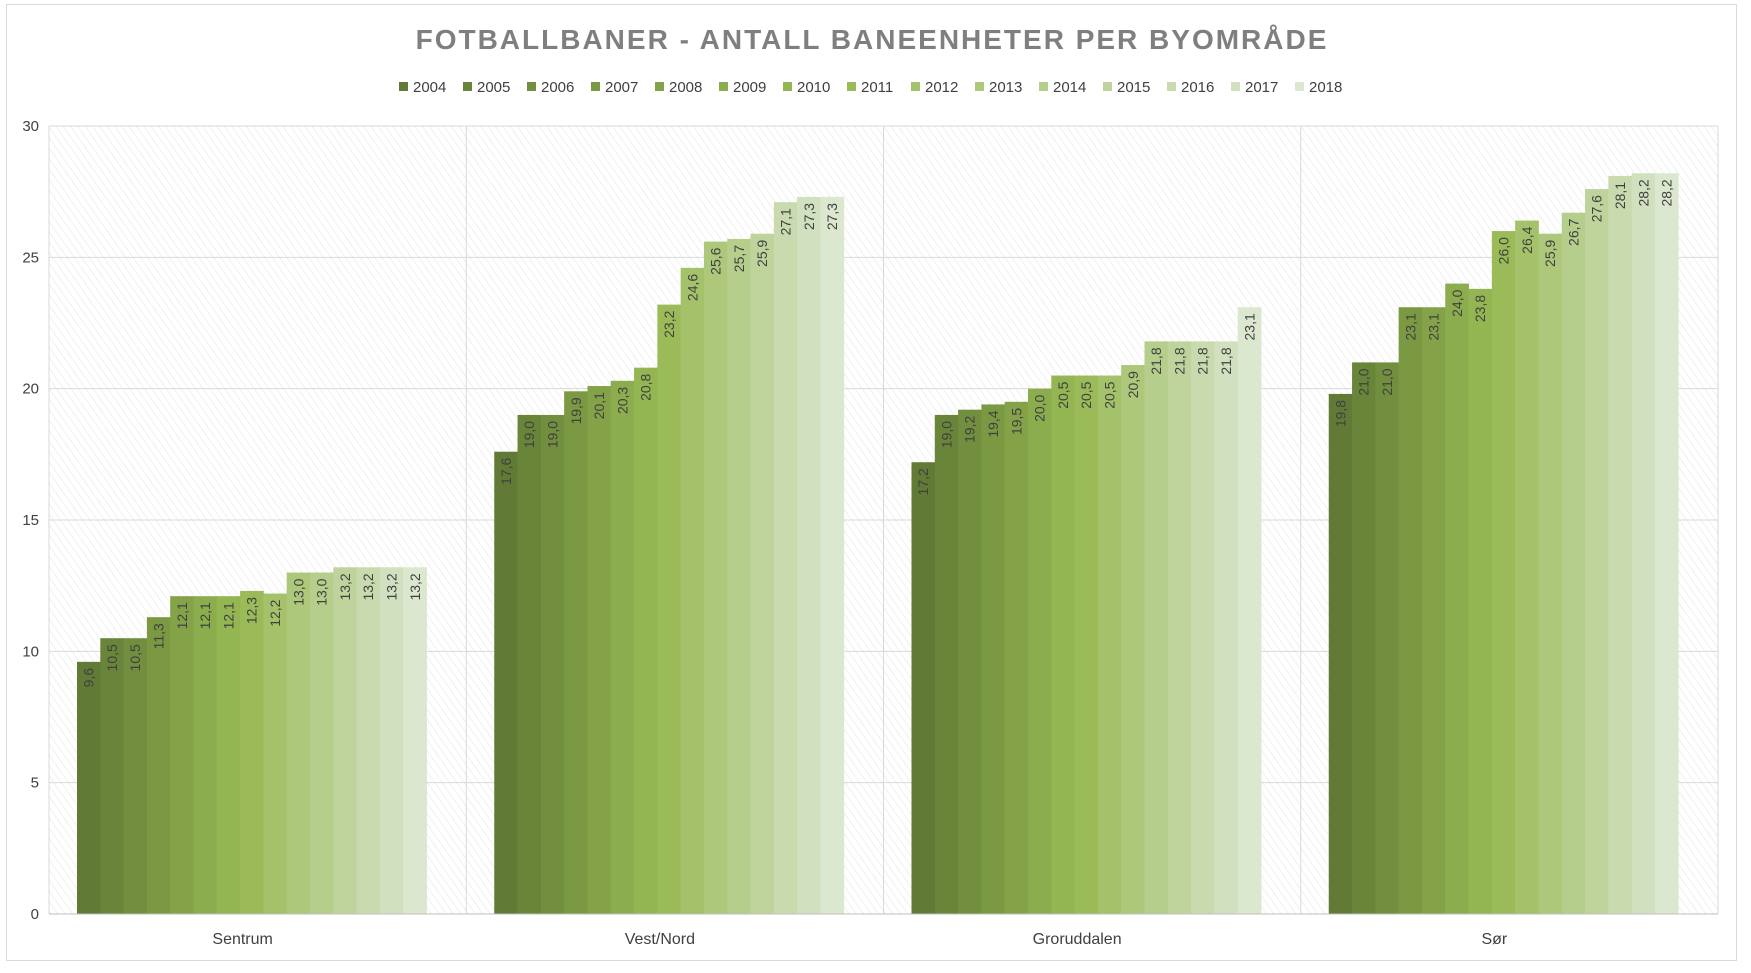 This screenshot has width=1751, height=973. What do you see at coordinates (392, 586) in the screenshot?
I see `data-label: 13,2` at bounding box center [392, 586].